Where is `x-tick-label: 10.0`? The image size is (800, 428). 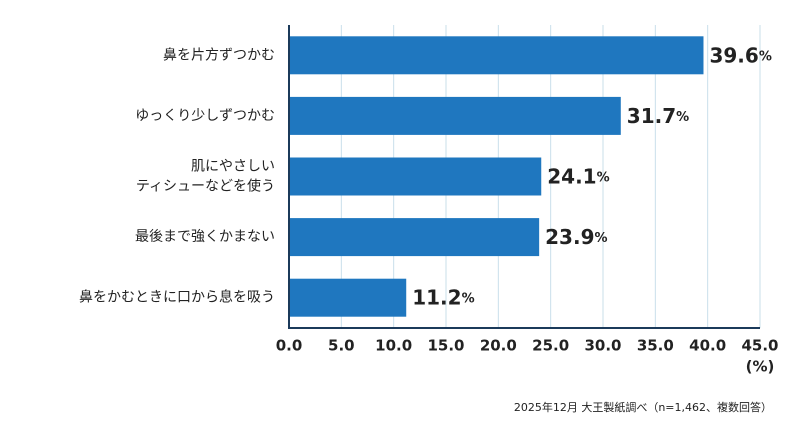
x-tick-label: 10.0 is located at coordinates (393, 346).